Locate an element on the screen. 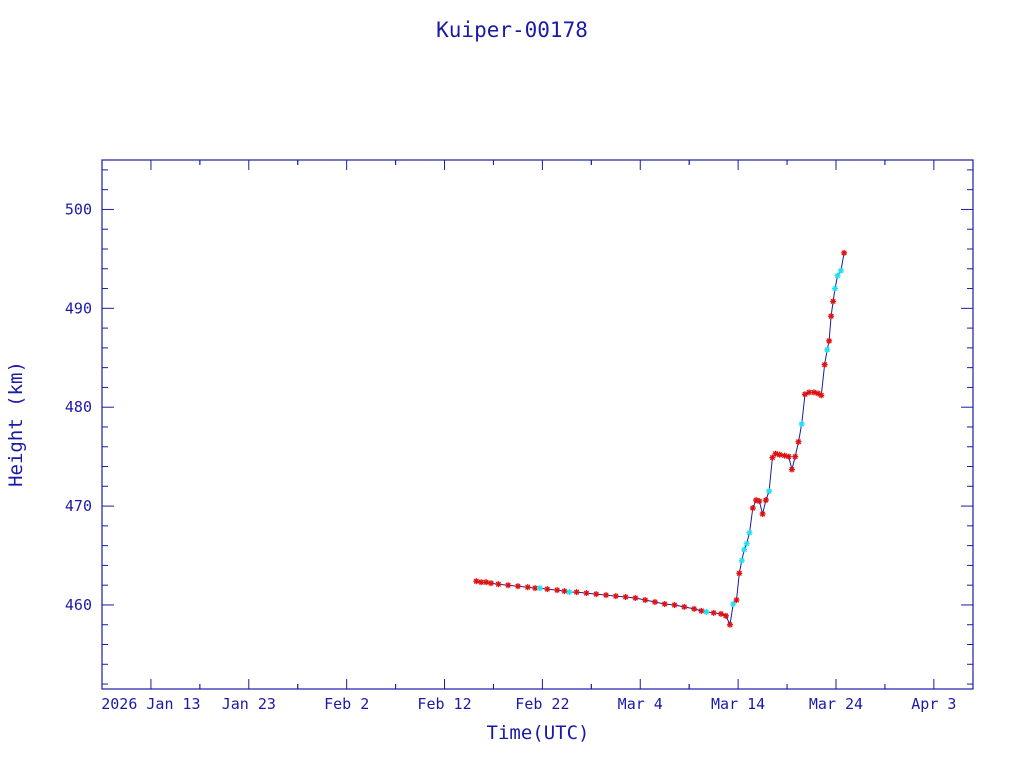 This screenshot has width=1024, height=768. x-tick-label: Feb 22 is located at coordinates (542, 704).